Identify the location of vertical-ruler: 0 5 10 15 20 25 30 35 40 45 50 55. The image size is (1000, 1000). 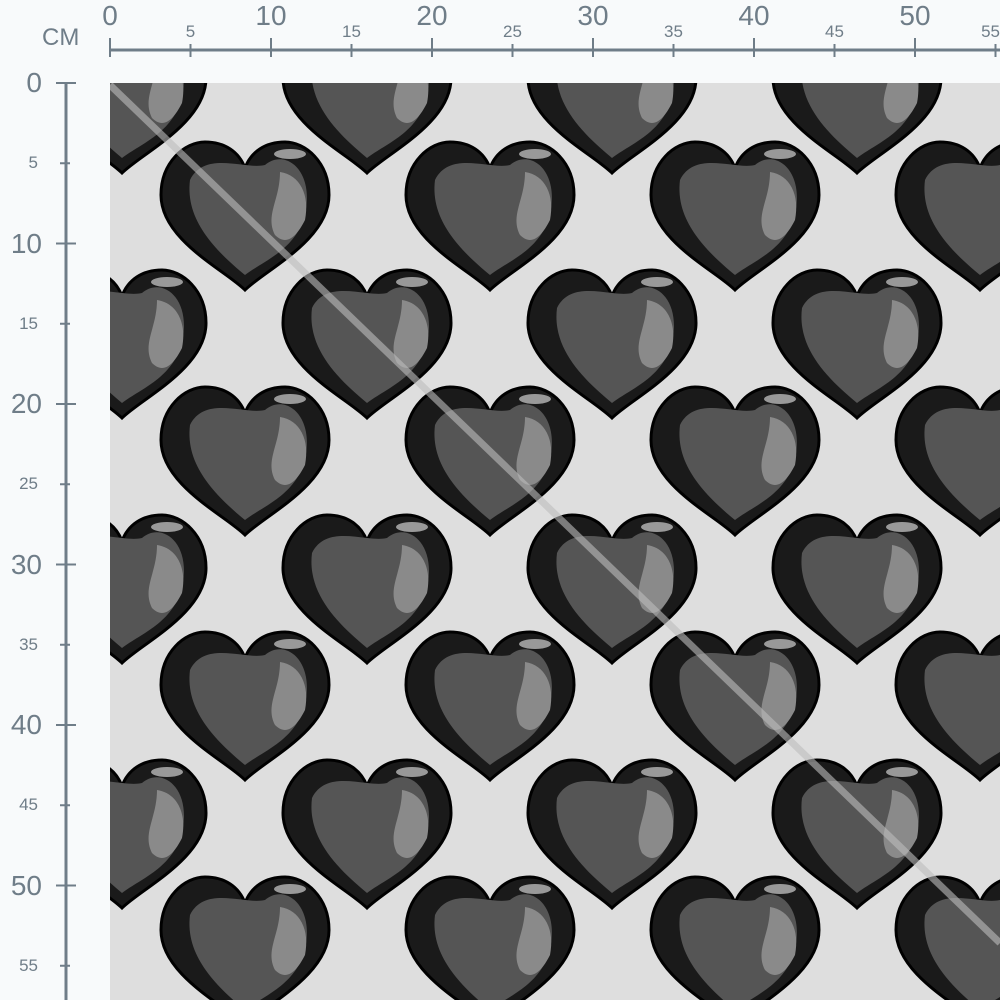
(50, 500).